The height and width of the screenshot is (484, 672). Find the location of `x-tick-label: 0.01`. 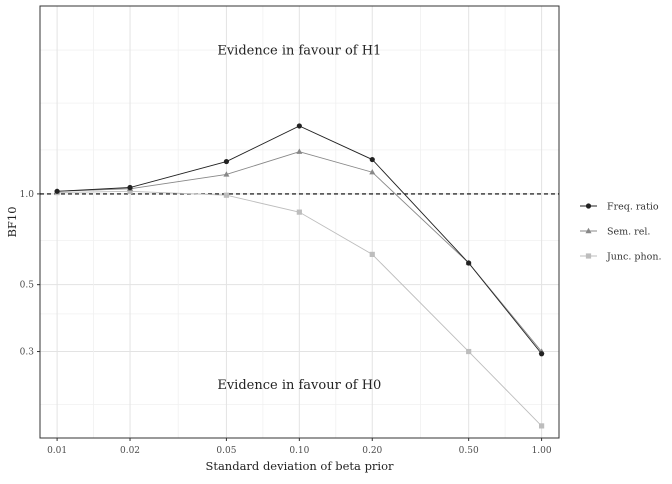

x-tick-label: 0.01 is located at coordinates (57, 451).